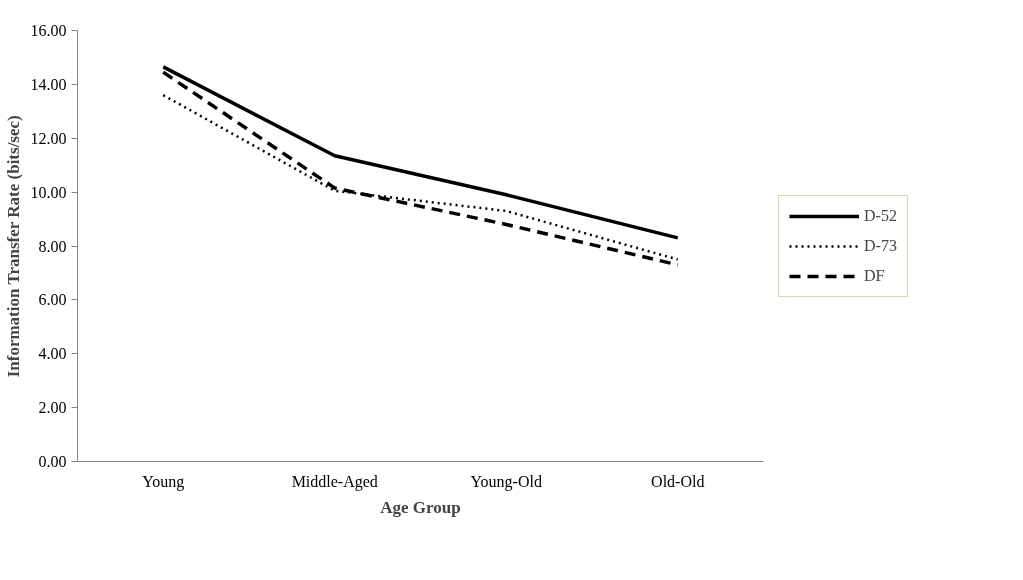 The width and height of the screenshot is (1023, 580). I want to click on x-tick-label: Old-Old, so click(678, 481).